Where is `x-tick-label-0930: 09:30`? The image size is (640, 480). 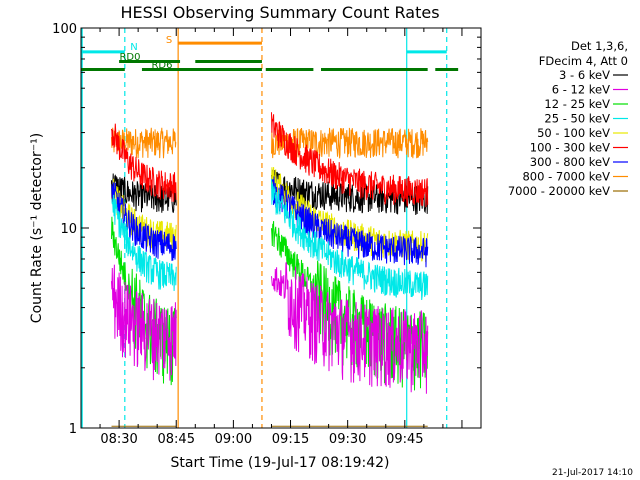 x-tick-label-0930: 09:30 is located at coordinates (347, 439).